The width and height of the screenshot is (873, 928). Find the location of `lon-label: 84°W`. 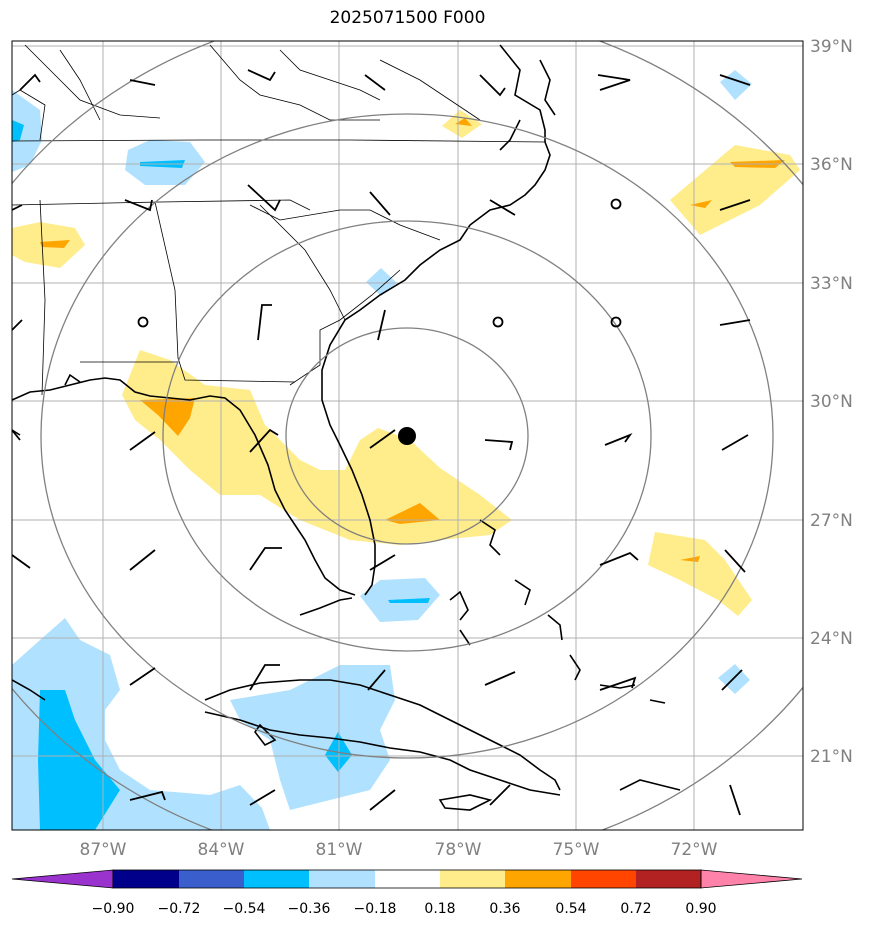

lon-label: 84°W is located at coordinates (221, 850).